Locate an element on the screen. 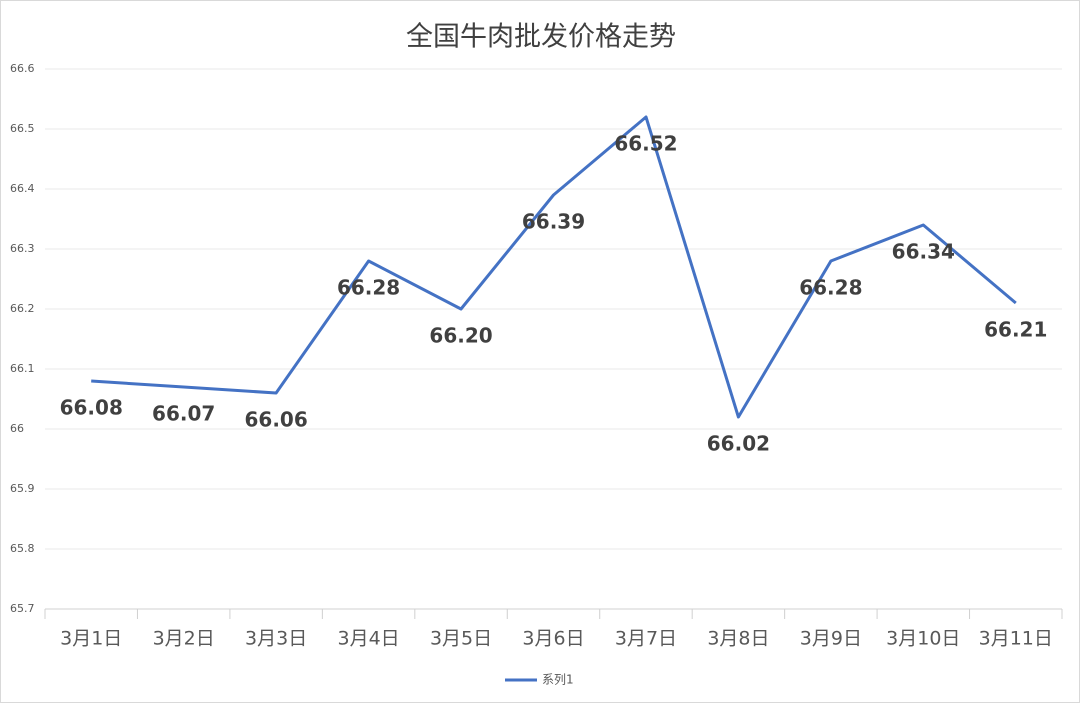  x-tick-label: 3月3日 is located at coordinates (276, 639).